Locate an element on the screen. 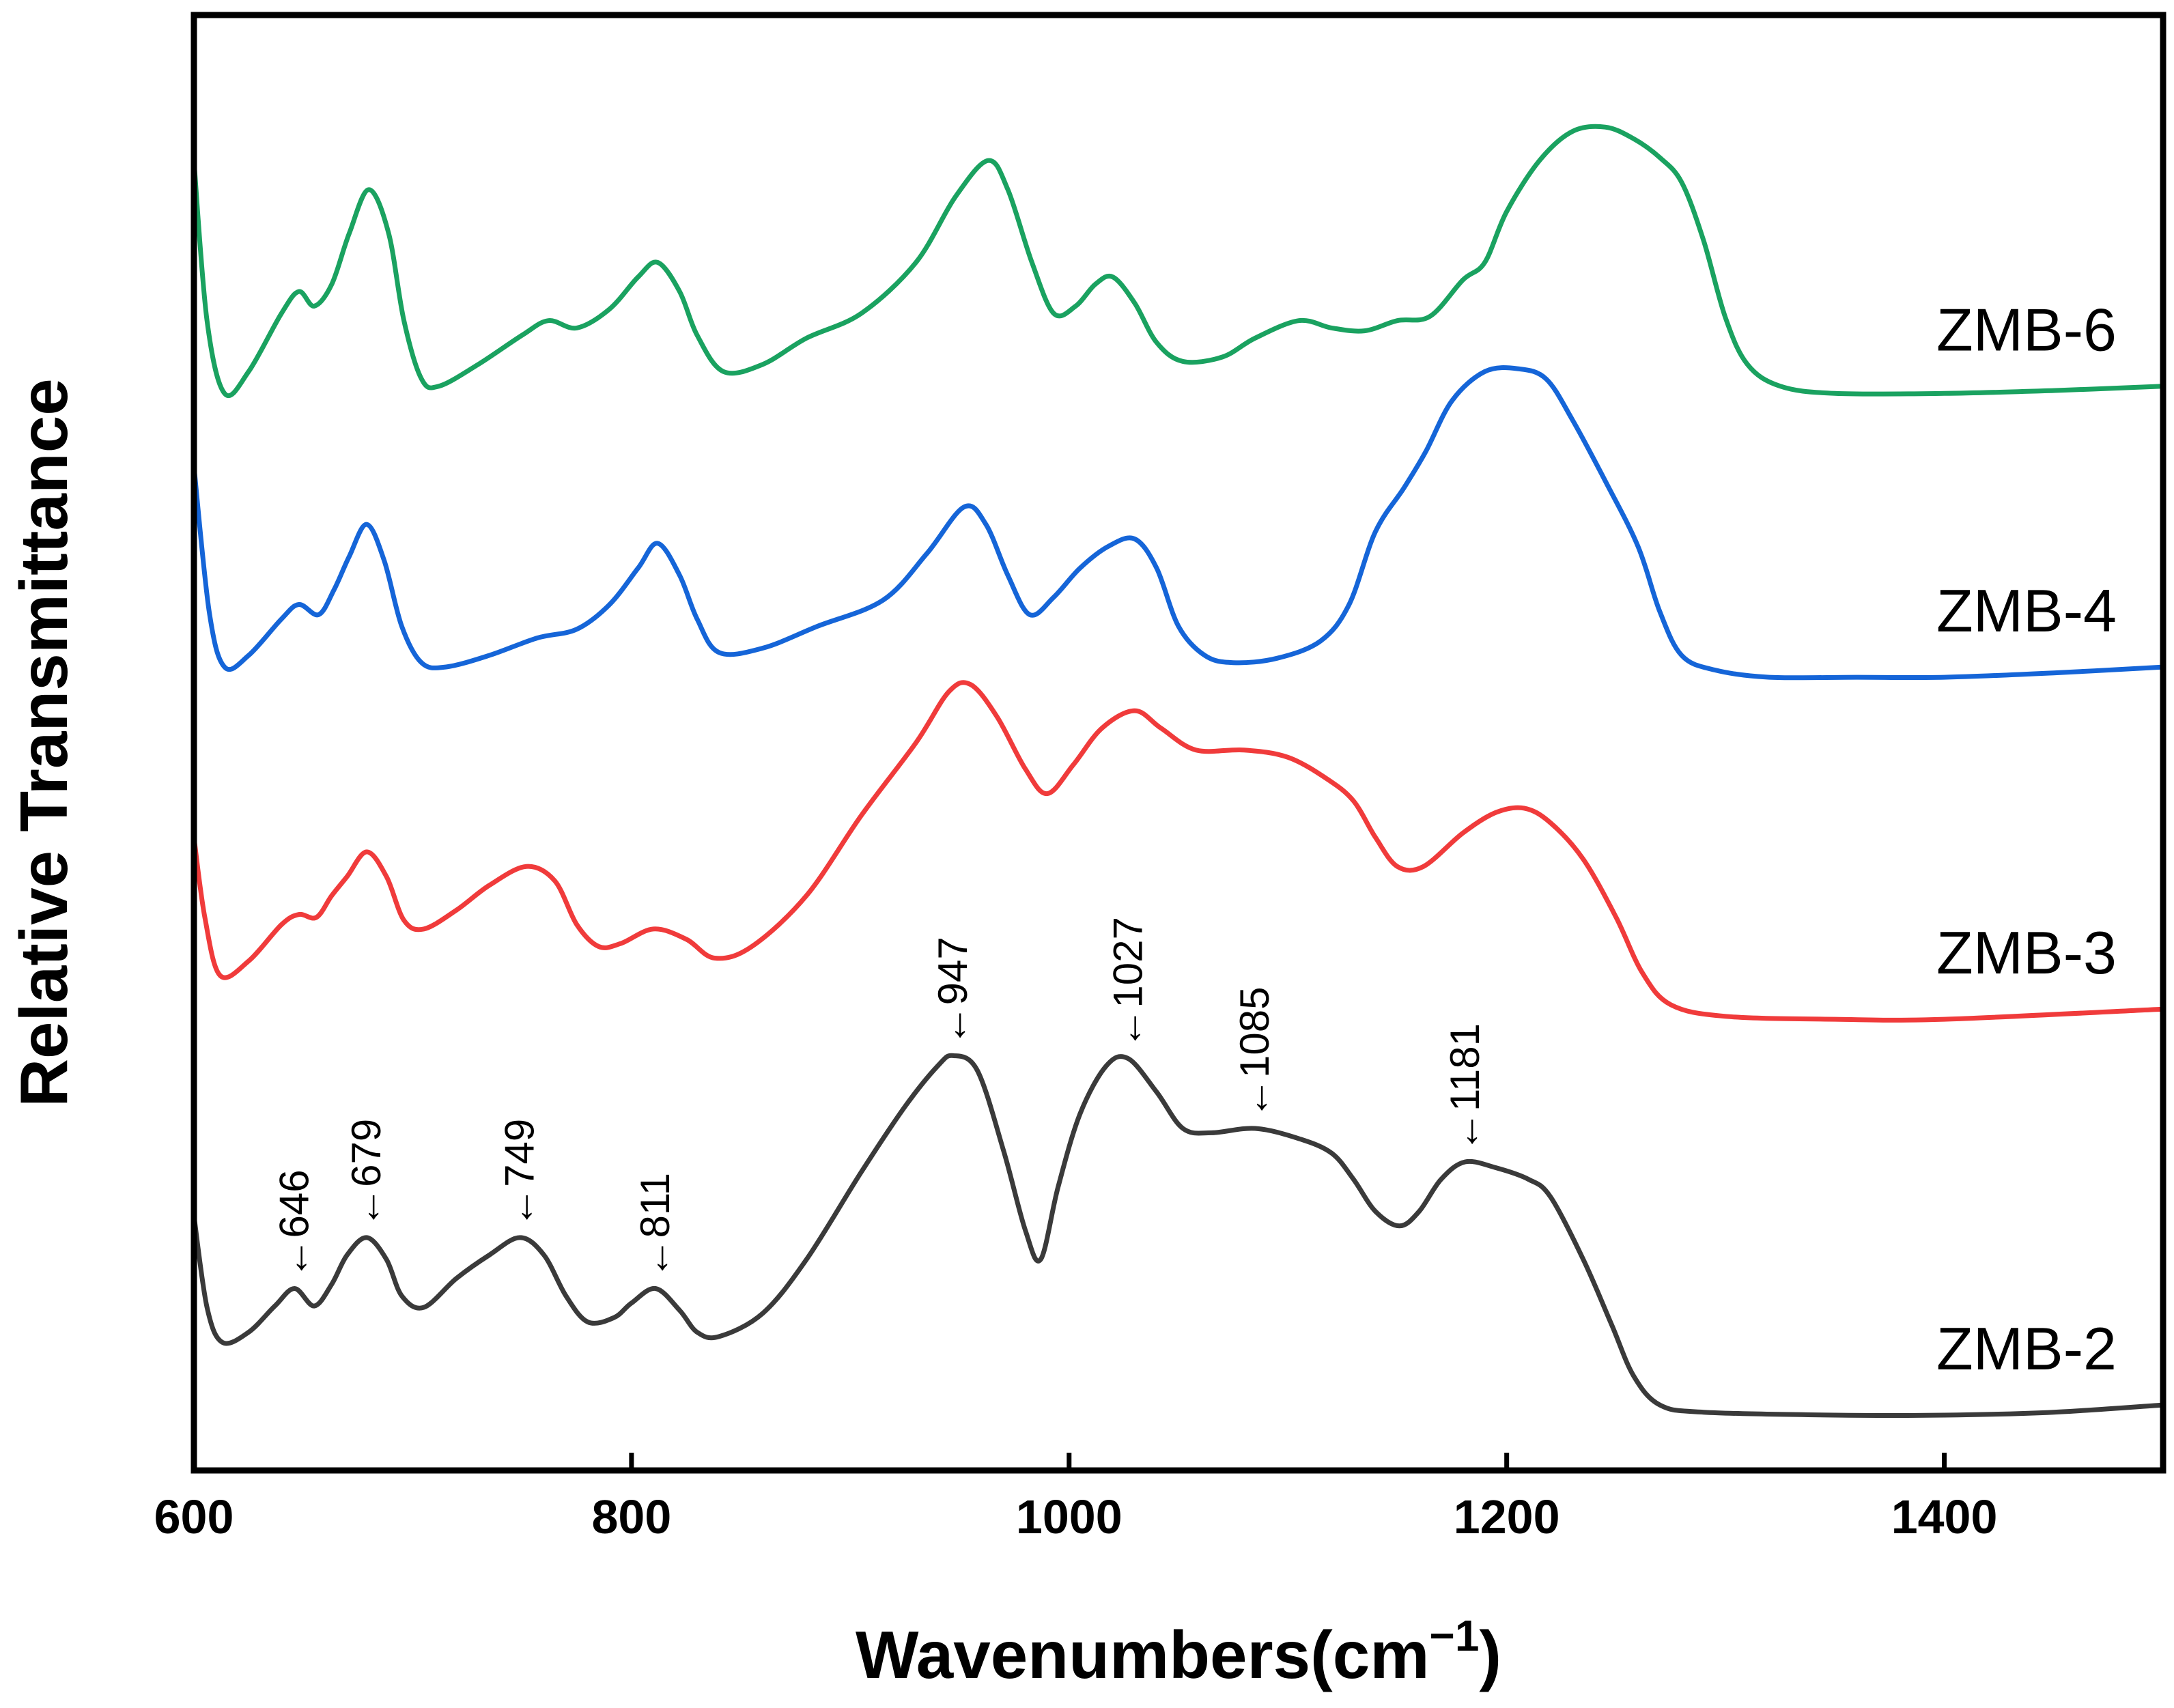 Image resolution: width=2174 pixels, height=1708 pixels. x-axis-title-superscript: −1 is located at coordinates (1454, 1636).